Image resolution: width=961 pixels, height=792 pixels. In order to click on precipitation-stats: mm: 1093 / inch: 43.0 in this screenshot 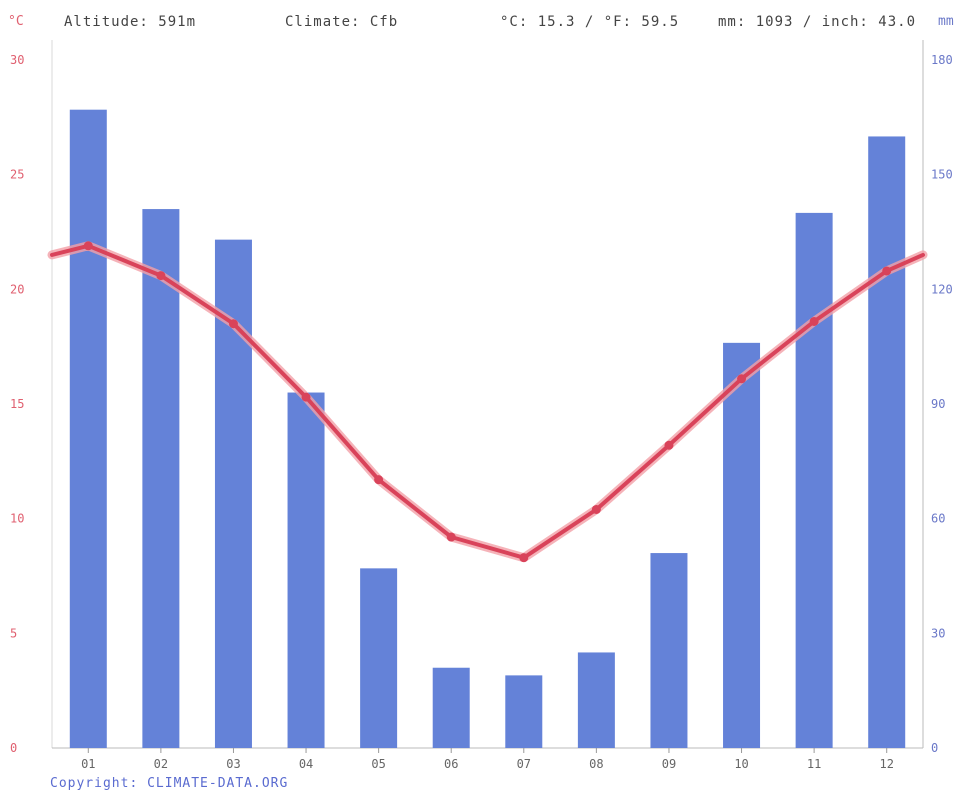, I will do `click(817, 22)`.